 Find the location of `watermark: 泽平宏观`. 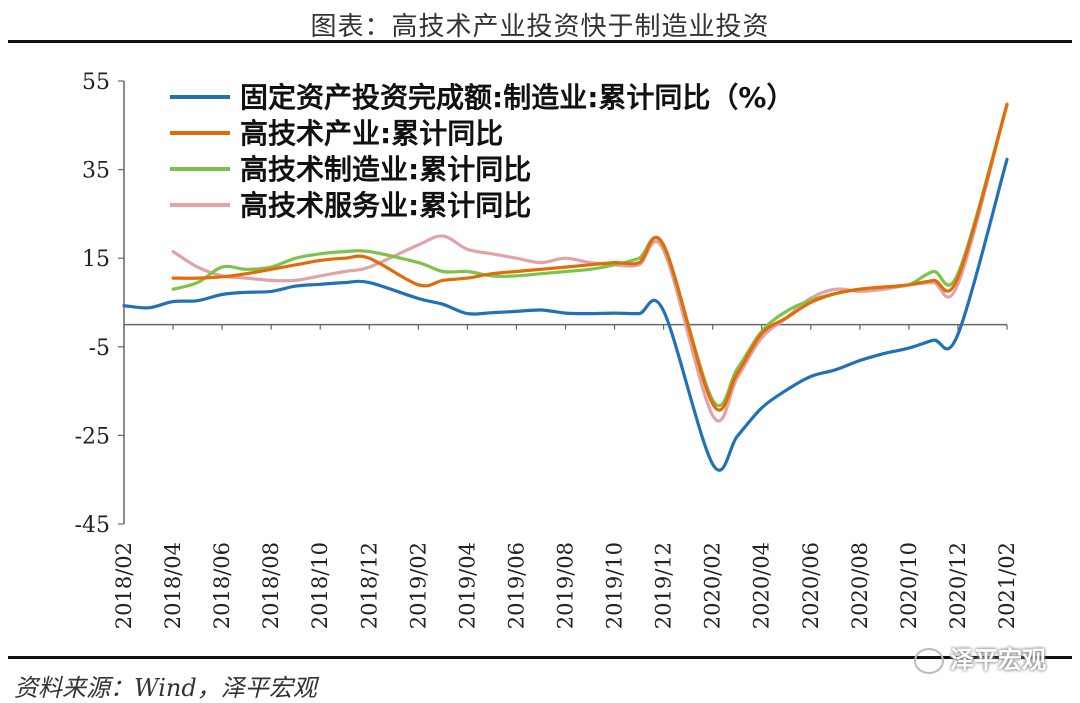

watermark: 泽平宏观 is located at coordinates (980, 657).